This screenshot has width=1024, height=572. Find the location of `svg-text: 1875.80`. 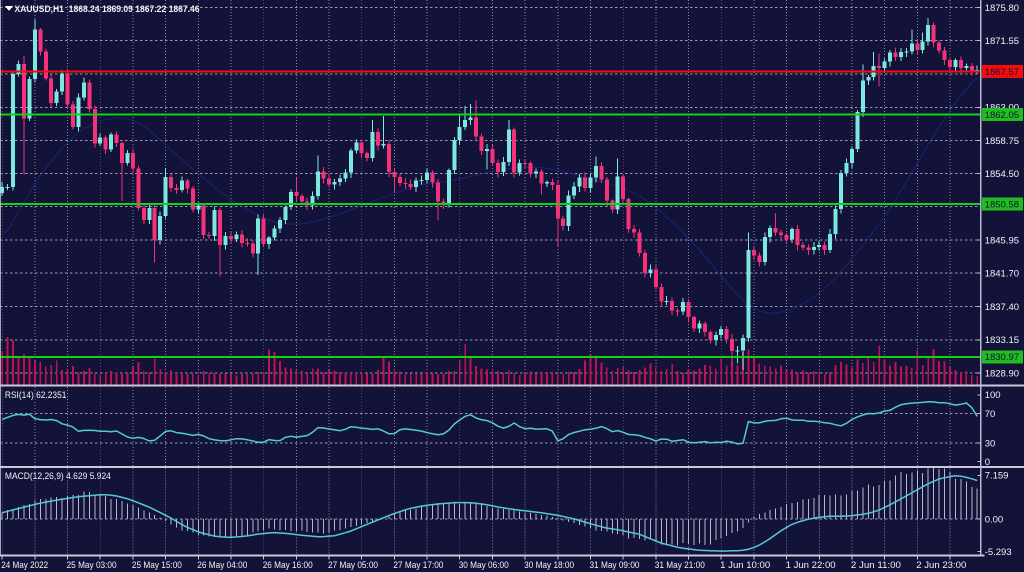

svg-text: 1875.80 is located at coordinates (1002, 8).